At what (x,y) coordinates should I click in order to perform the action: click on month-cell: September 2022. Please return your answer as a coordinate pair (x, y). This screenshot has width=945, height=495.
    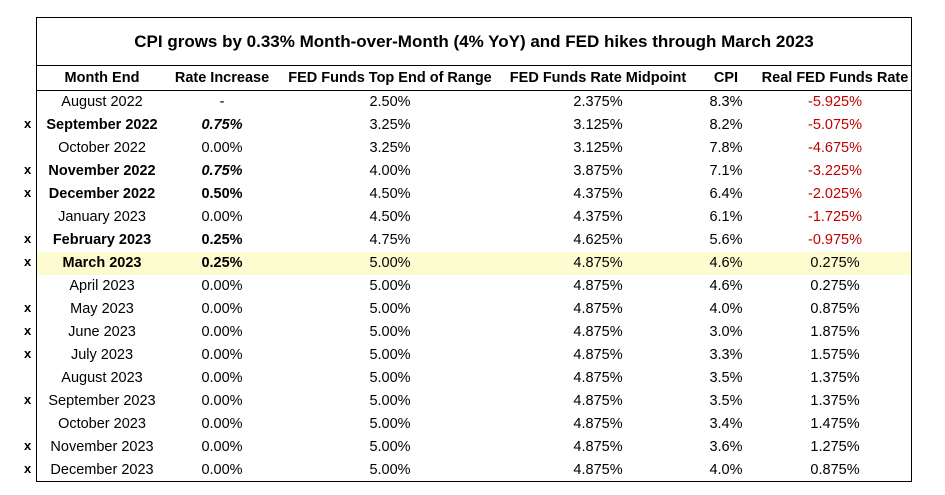
    Looking at the image, I should click on (102, 125).